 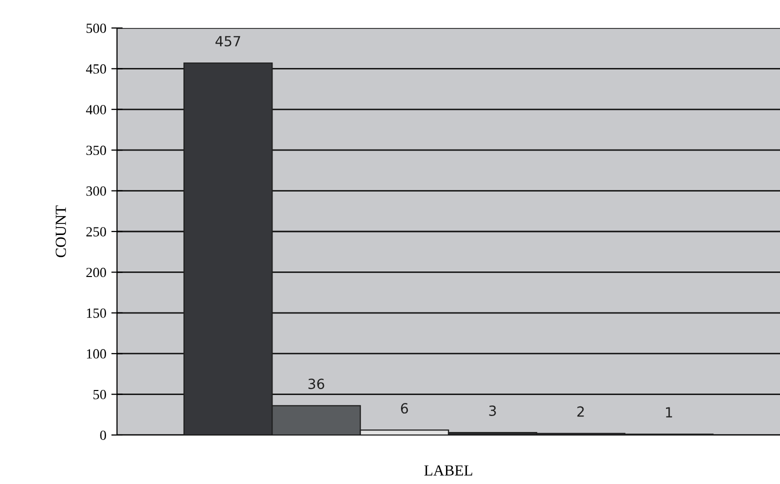 I want to click on y-tick-label: 300, so click(x=96, y=191).